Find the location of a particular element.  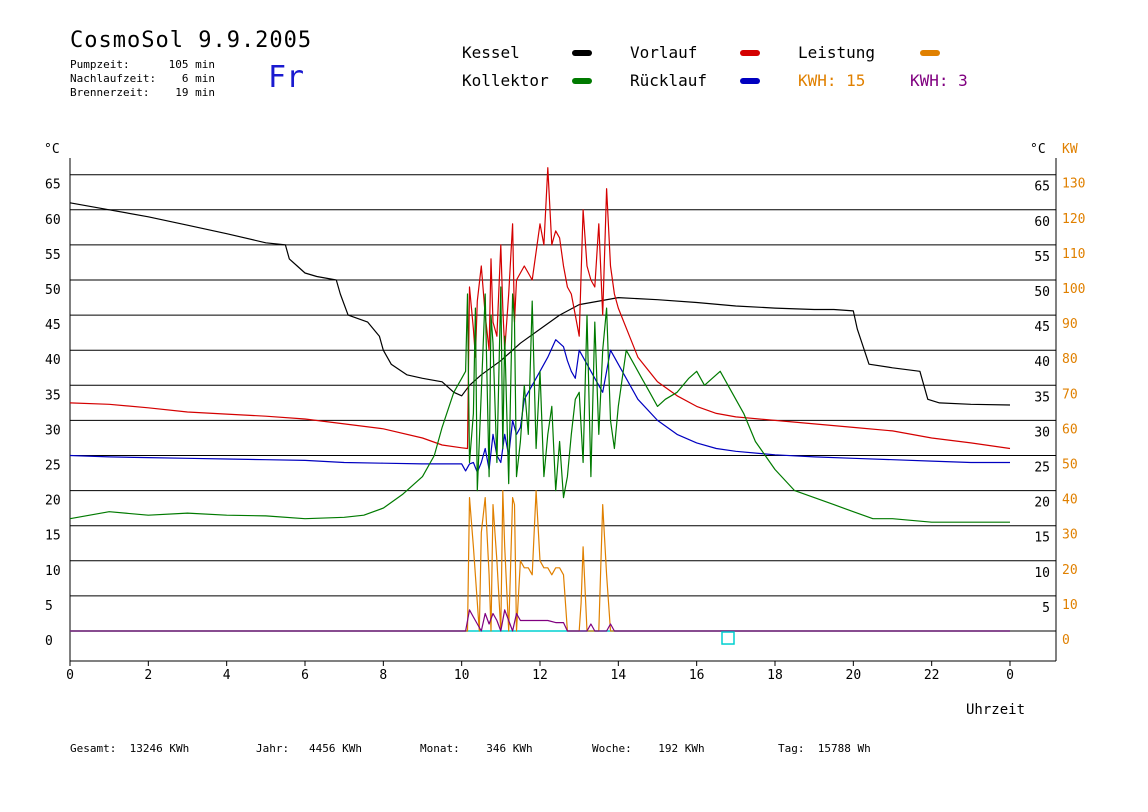

x-tick-label: 10 is located at coordinates (462, 675).